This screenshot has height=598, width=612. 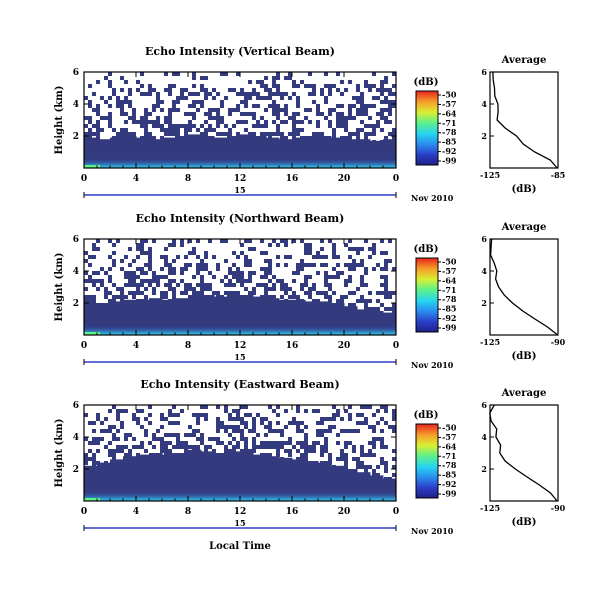 What do you see at coordinates (426, 82) in the screenshot?
I see `colorbar-unit: (dB)` at bounding box center [426, 82].